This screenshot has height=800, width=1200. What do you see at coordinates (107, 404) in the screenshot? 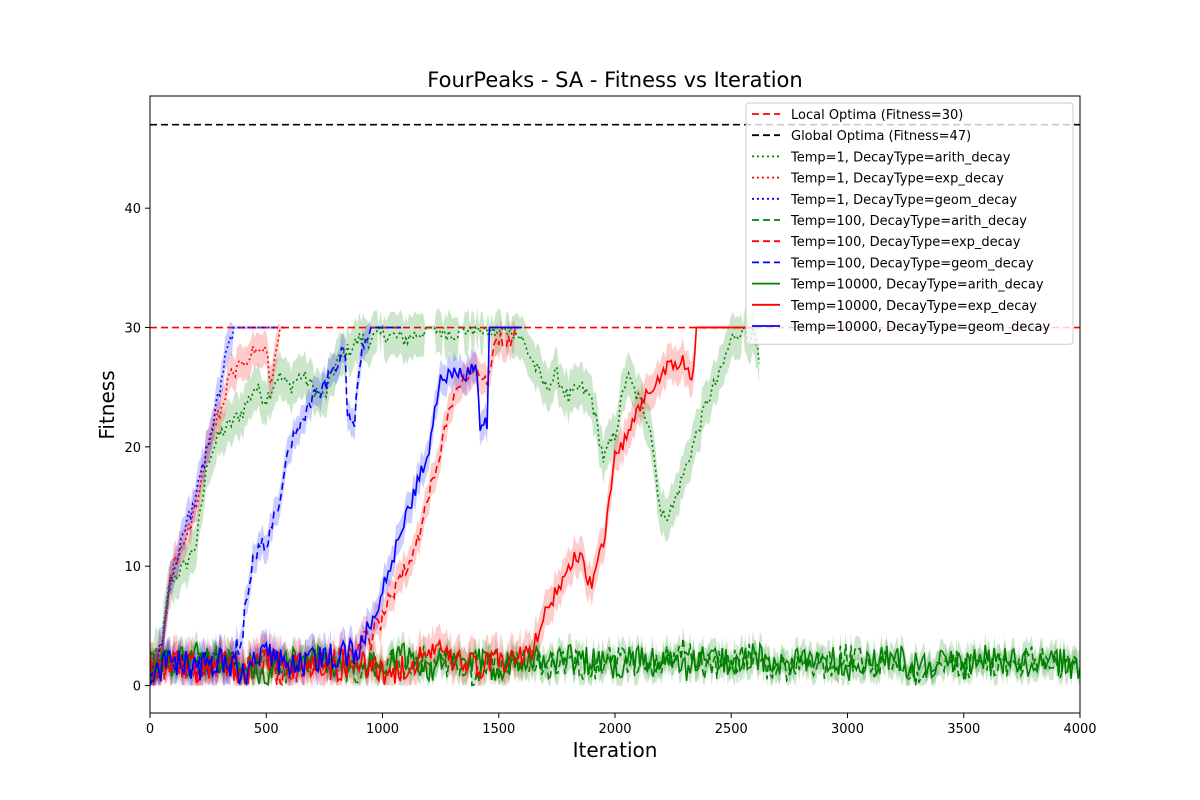
I see `y-axis-label: Fitness` at bounding box center [107, 404].